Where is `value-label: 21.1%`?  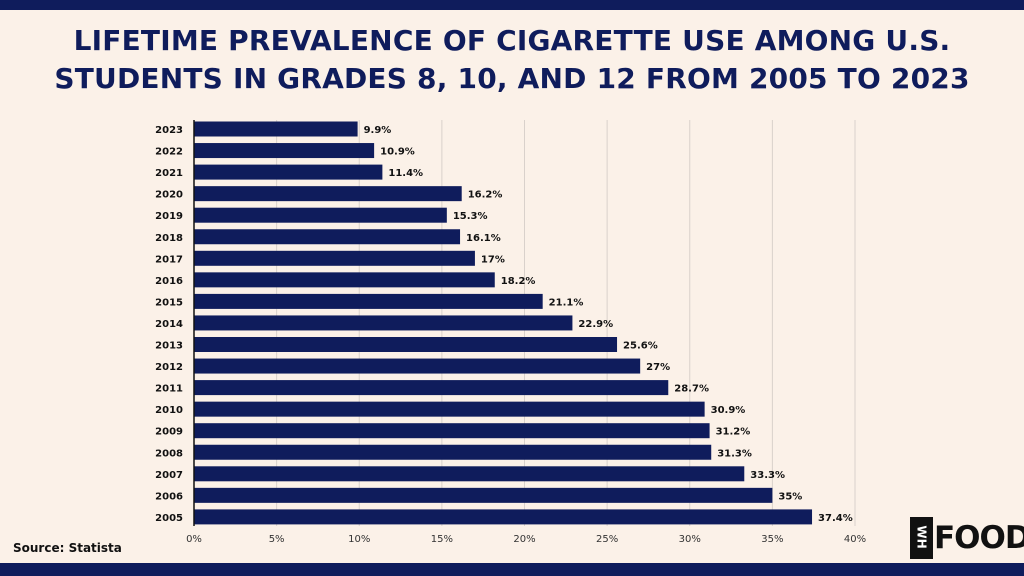 value-label: 21.1% is located at coordinates (566, 302).